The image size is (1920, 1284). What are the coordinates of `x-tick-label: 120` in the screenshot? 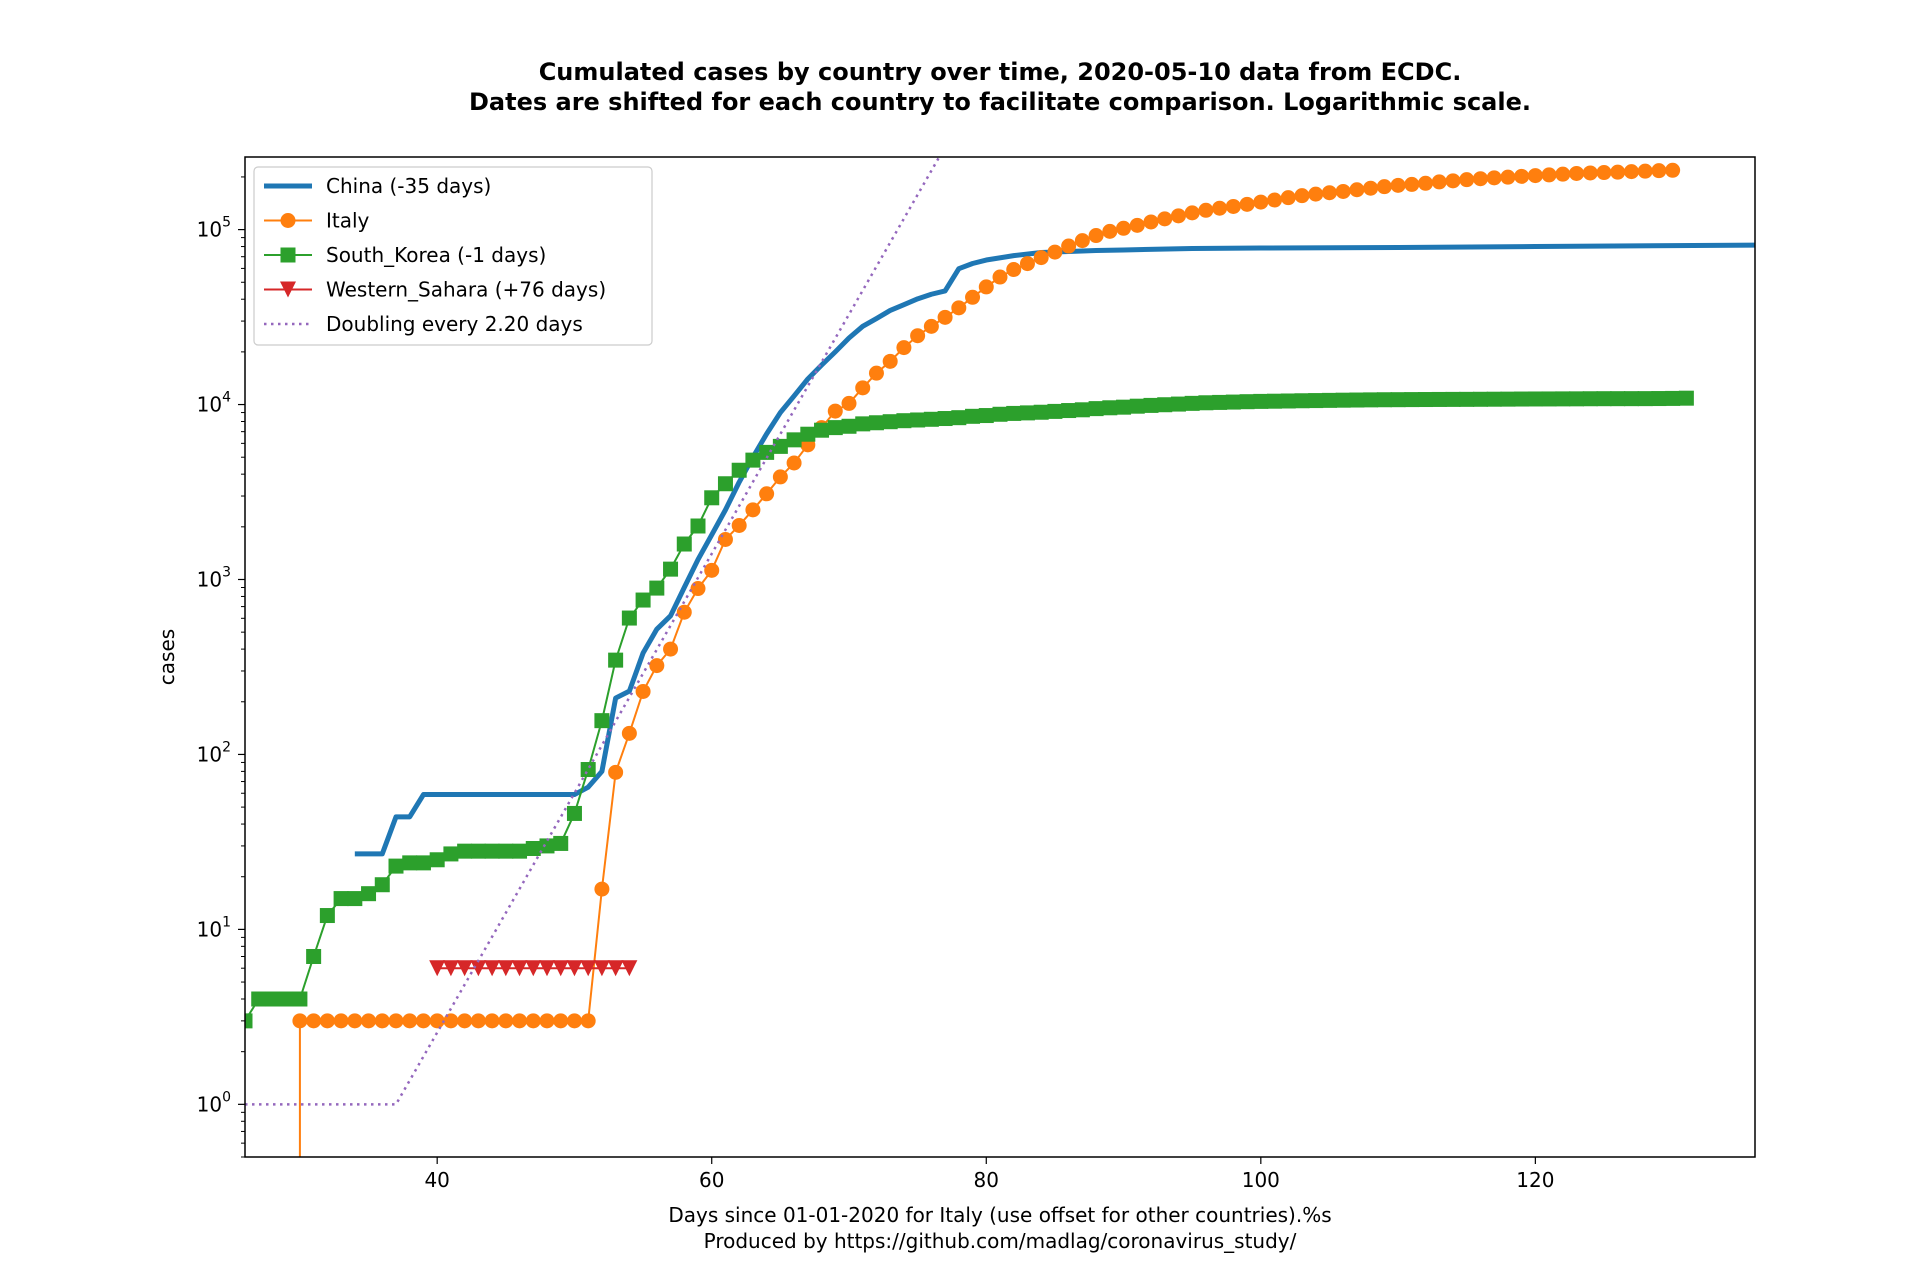 It's located at (1535, 1180).